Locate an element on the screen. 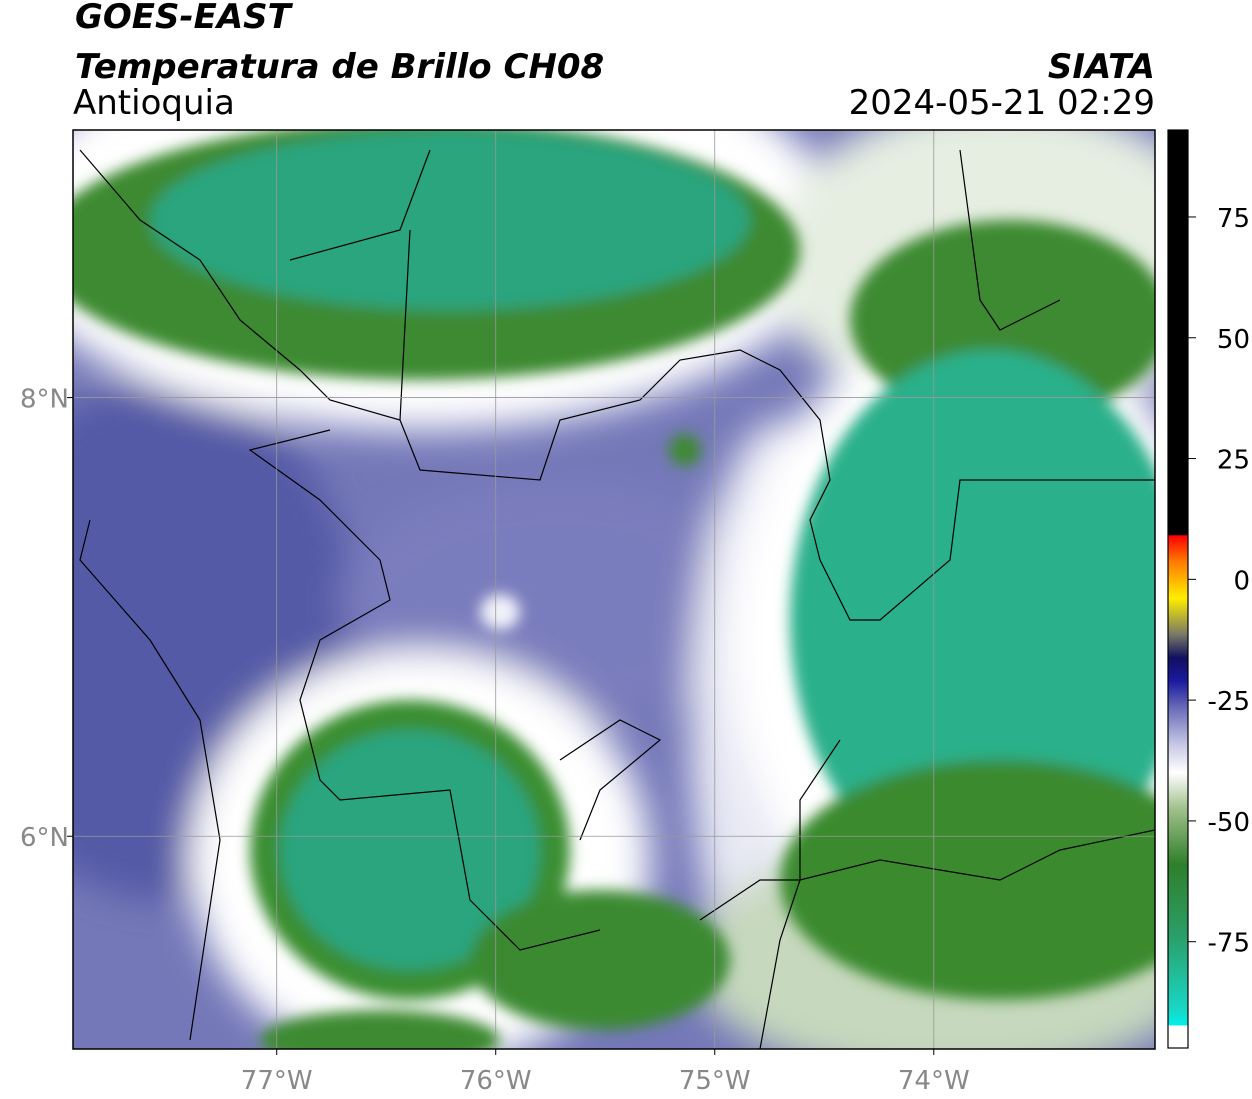  source-title: GOES-EAST is located at coordinates (184, 18).